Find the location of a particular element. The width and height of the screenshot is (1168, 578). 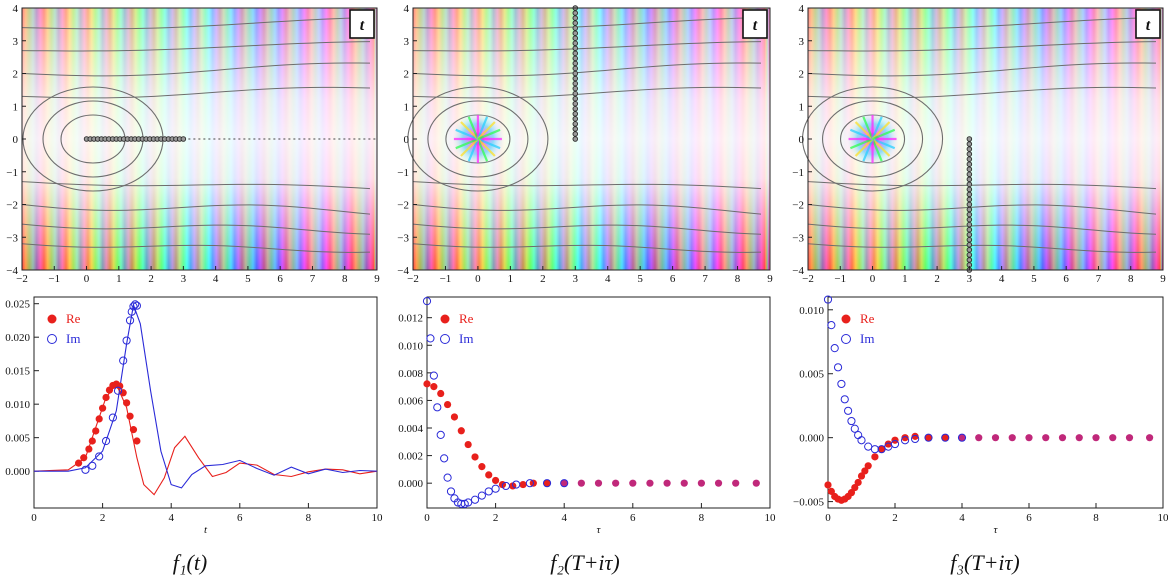

badge-box is located at coordinates (1148, 24).